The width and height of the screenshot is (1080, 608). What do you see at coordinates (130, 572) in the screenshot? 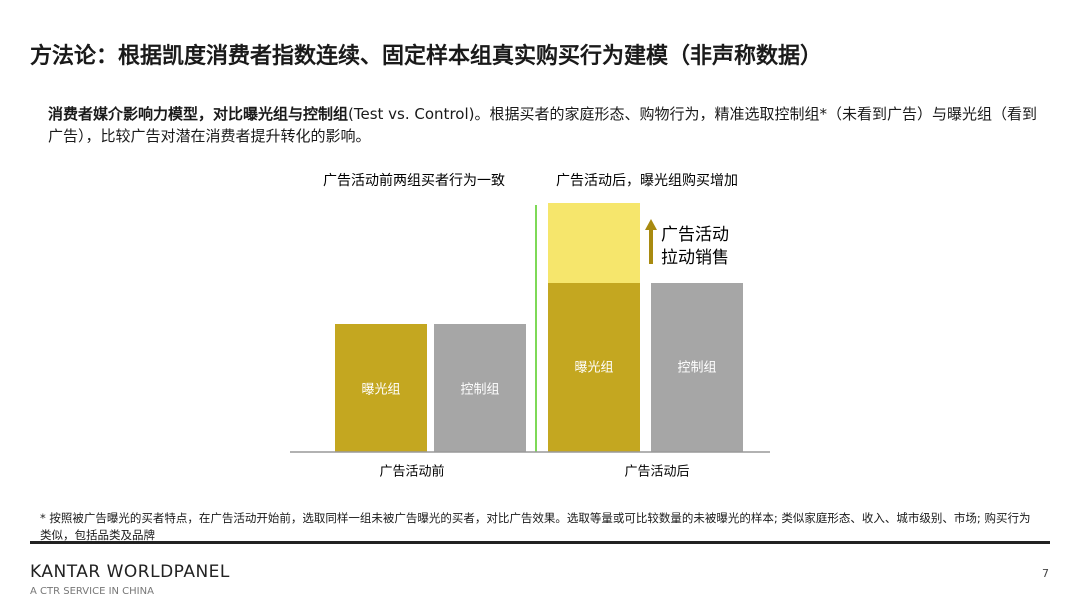
I see `brand: KANTAR WORLDPANEL` at bounding box center [130, 572].